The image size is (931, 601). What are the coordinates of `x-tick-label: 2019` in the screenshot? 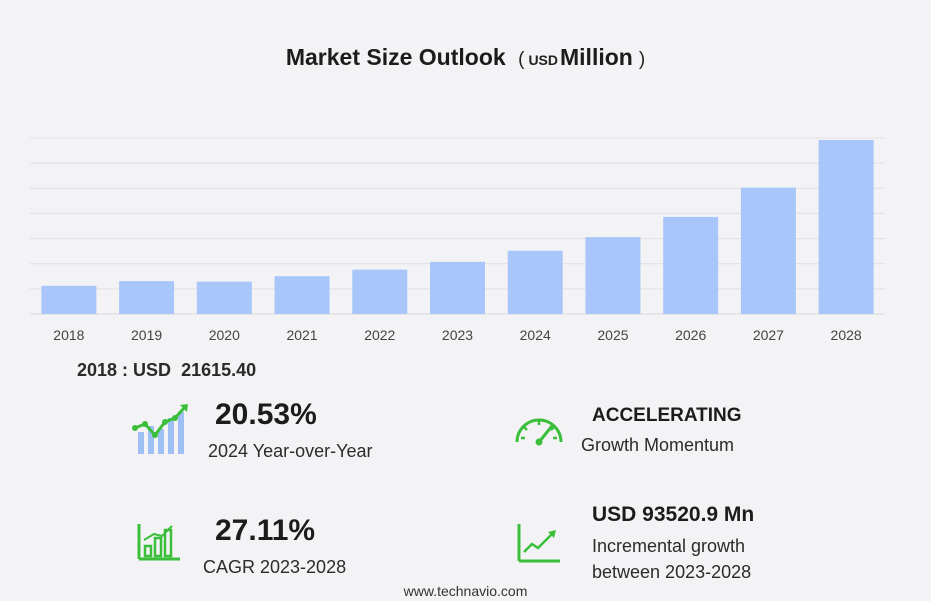 It's located at (146, 335).